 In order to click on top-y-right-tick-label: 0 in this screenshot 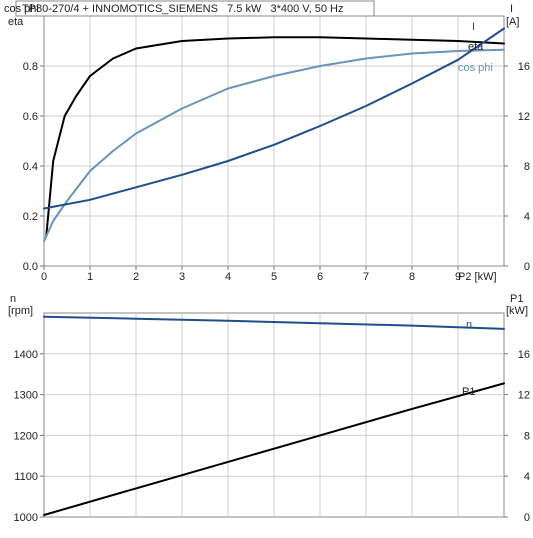, I will do `click(527, 267)`.